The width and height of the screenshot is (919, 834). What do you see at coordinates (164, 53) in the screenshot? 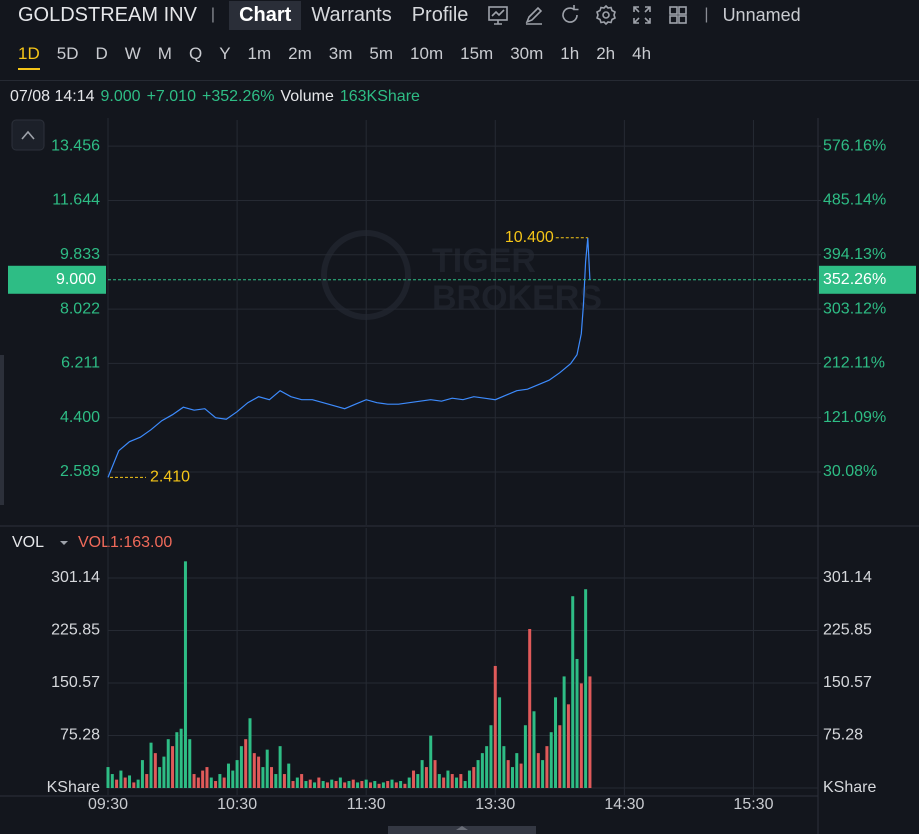
I see `period-option: M` at bounding box center [164, 53].